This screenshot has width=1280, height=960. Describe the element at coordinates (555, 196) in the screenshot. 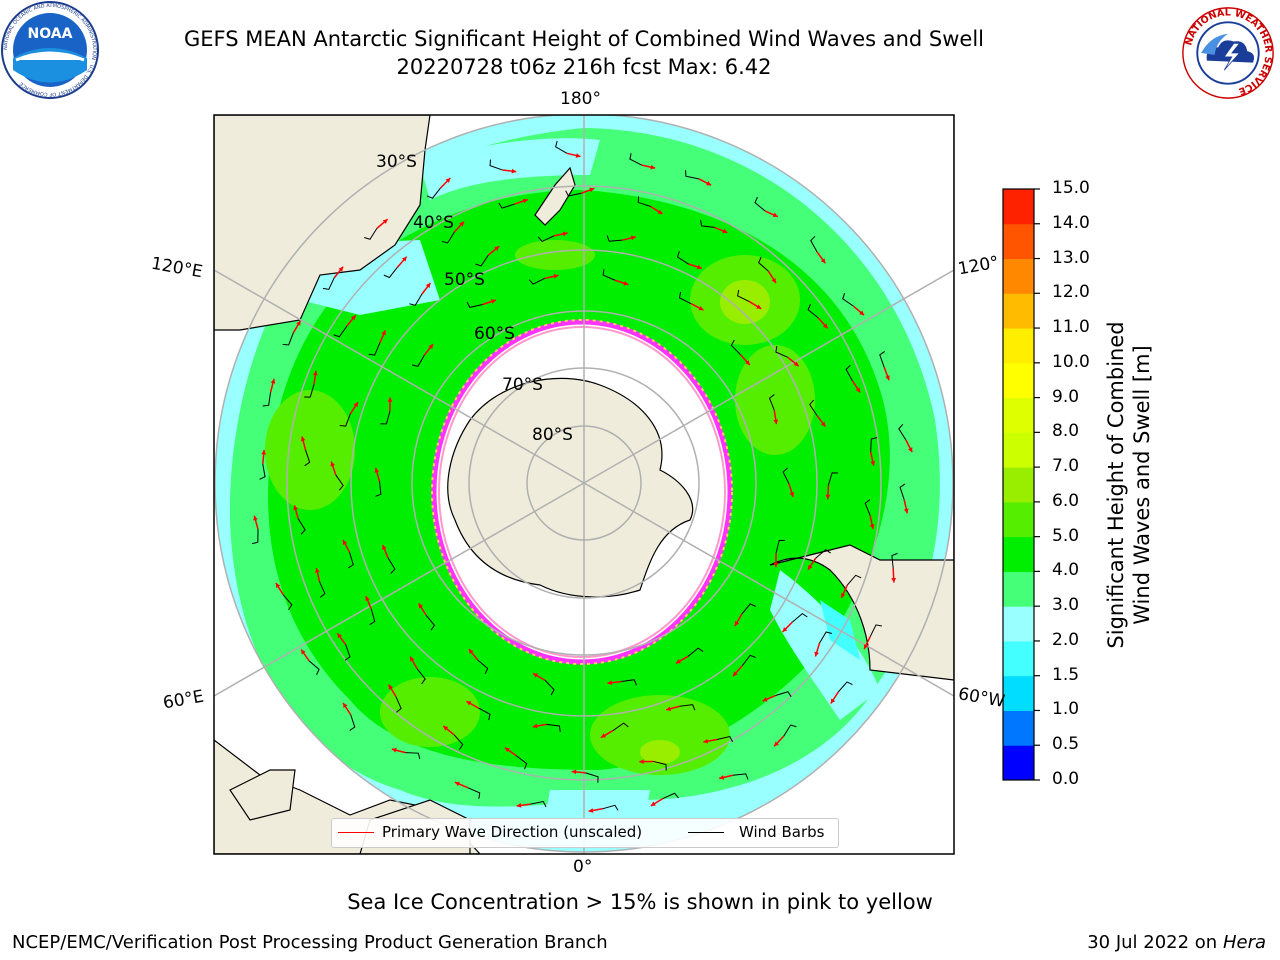

I see `new-zealand` at that location.